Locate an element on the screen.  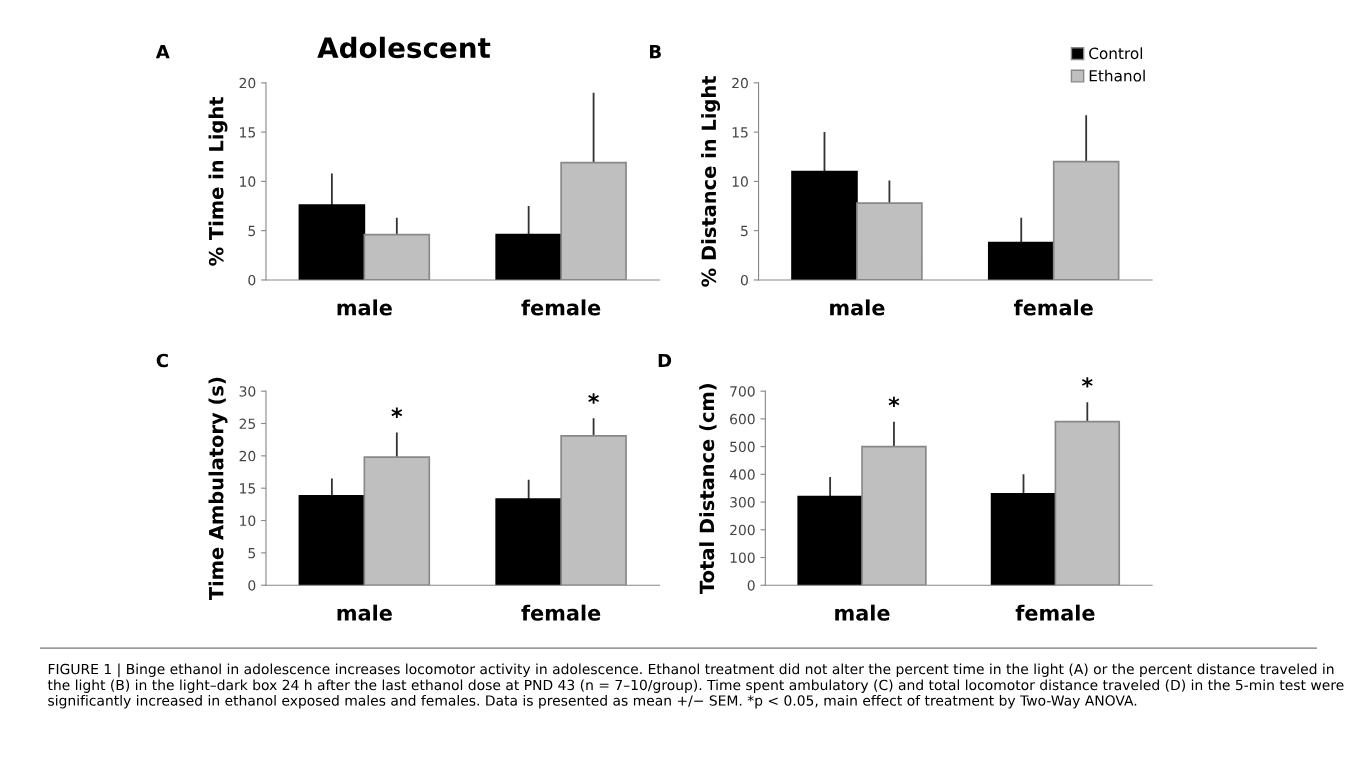
y-axis-title: Time Ambulatory (s) is located at coordinates (218, 489).